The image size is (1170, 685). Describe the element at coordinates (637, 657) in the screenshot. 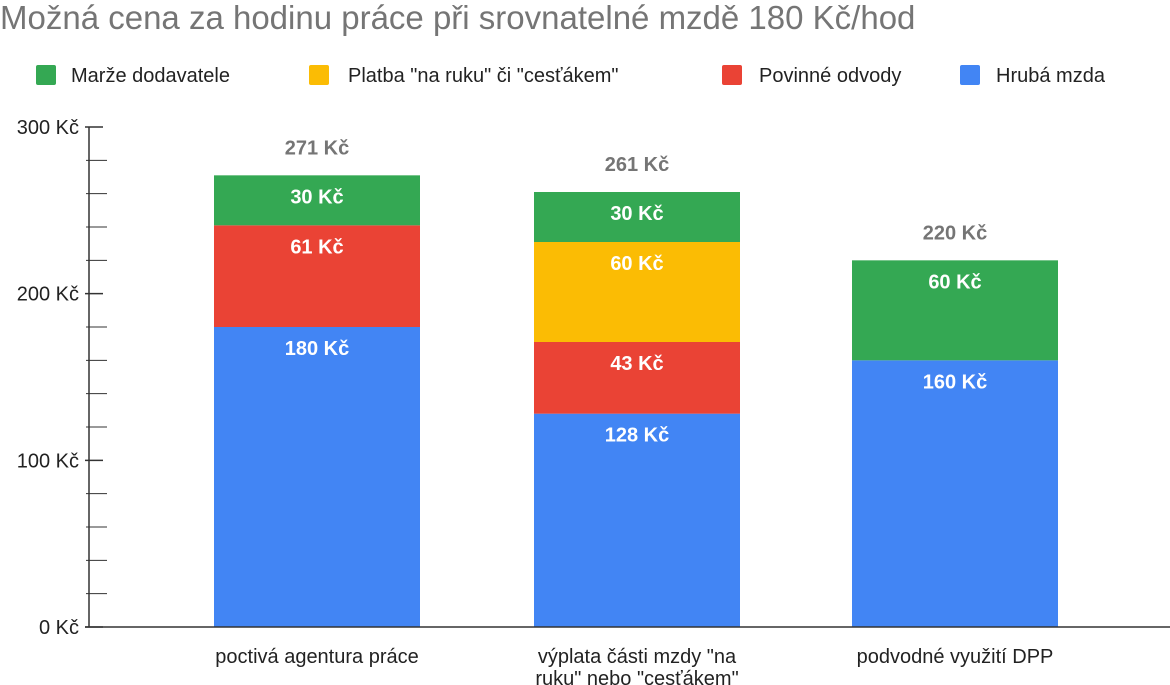

I see `x-category-label: výplata části mzdy "na` at that location.